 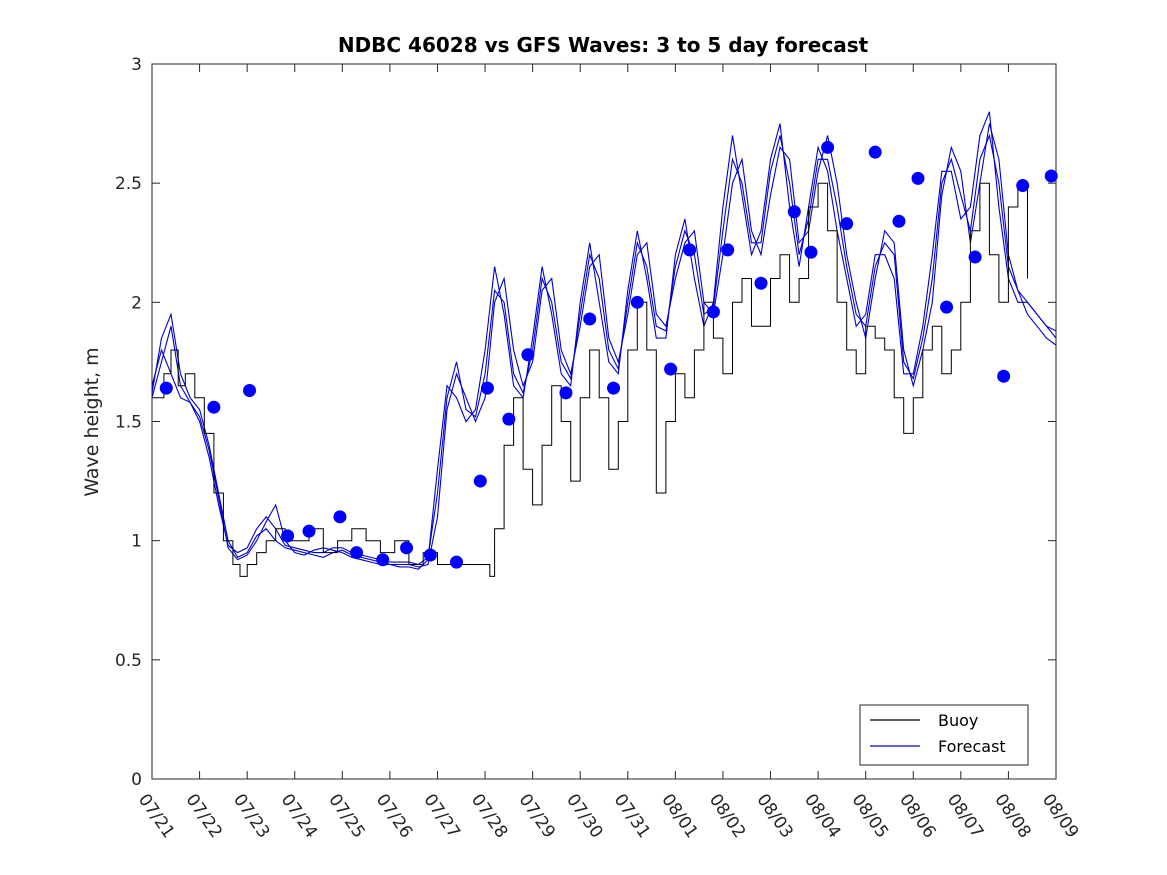 What do you see at coordinates (958, 720) in the screenshot?
I see `legend-label-buoy: Buoy` at bounding box center [958, 720].